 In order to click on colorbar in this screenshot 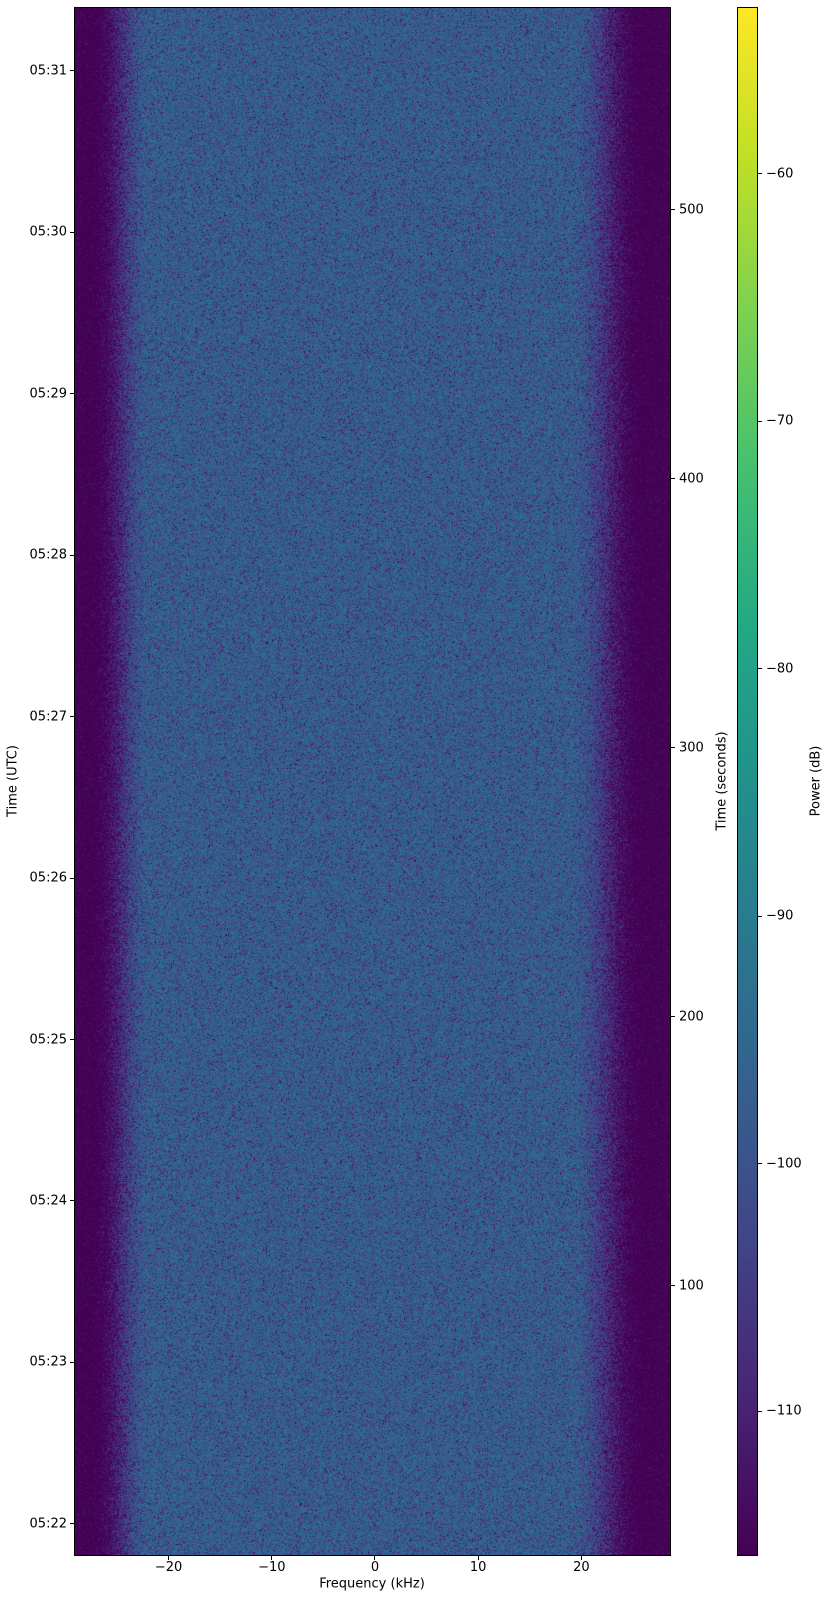, I will do `click(747, 781)`.